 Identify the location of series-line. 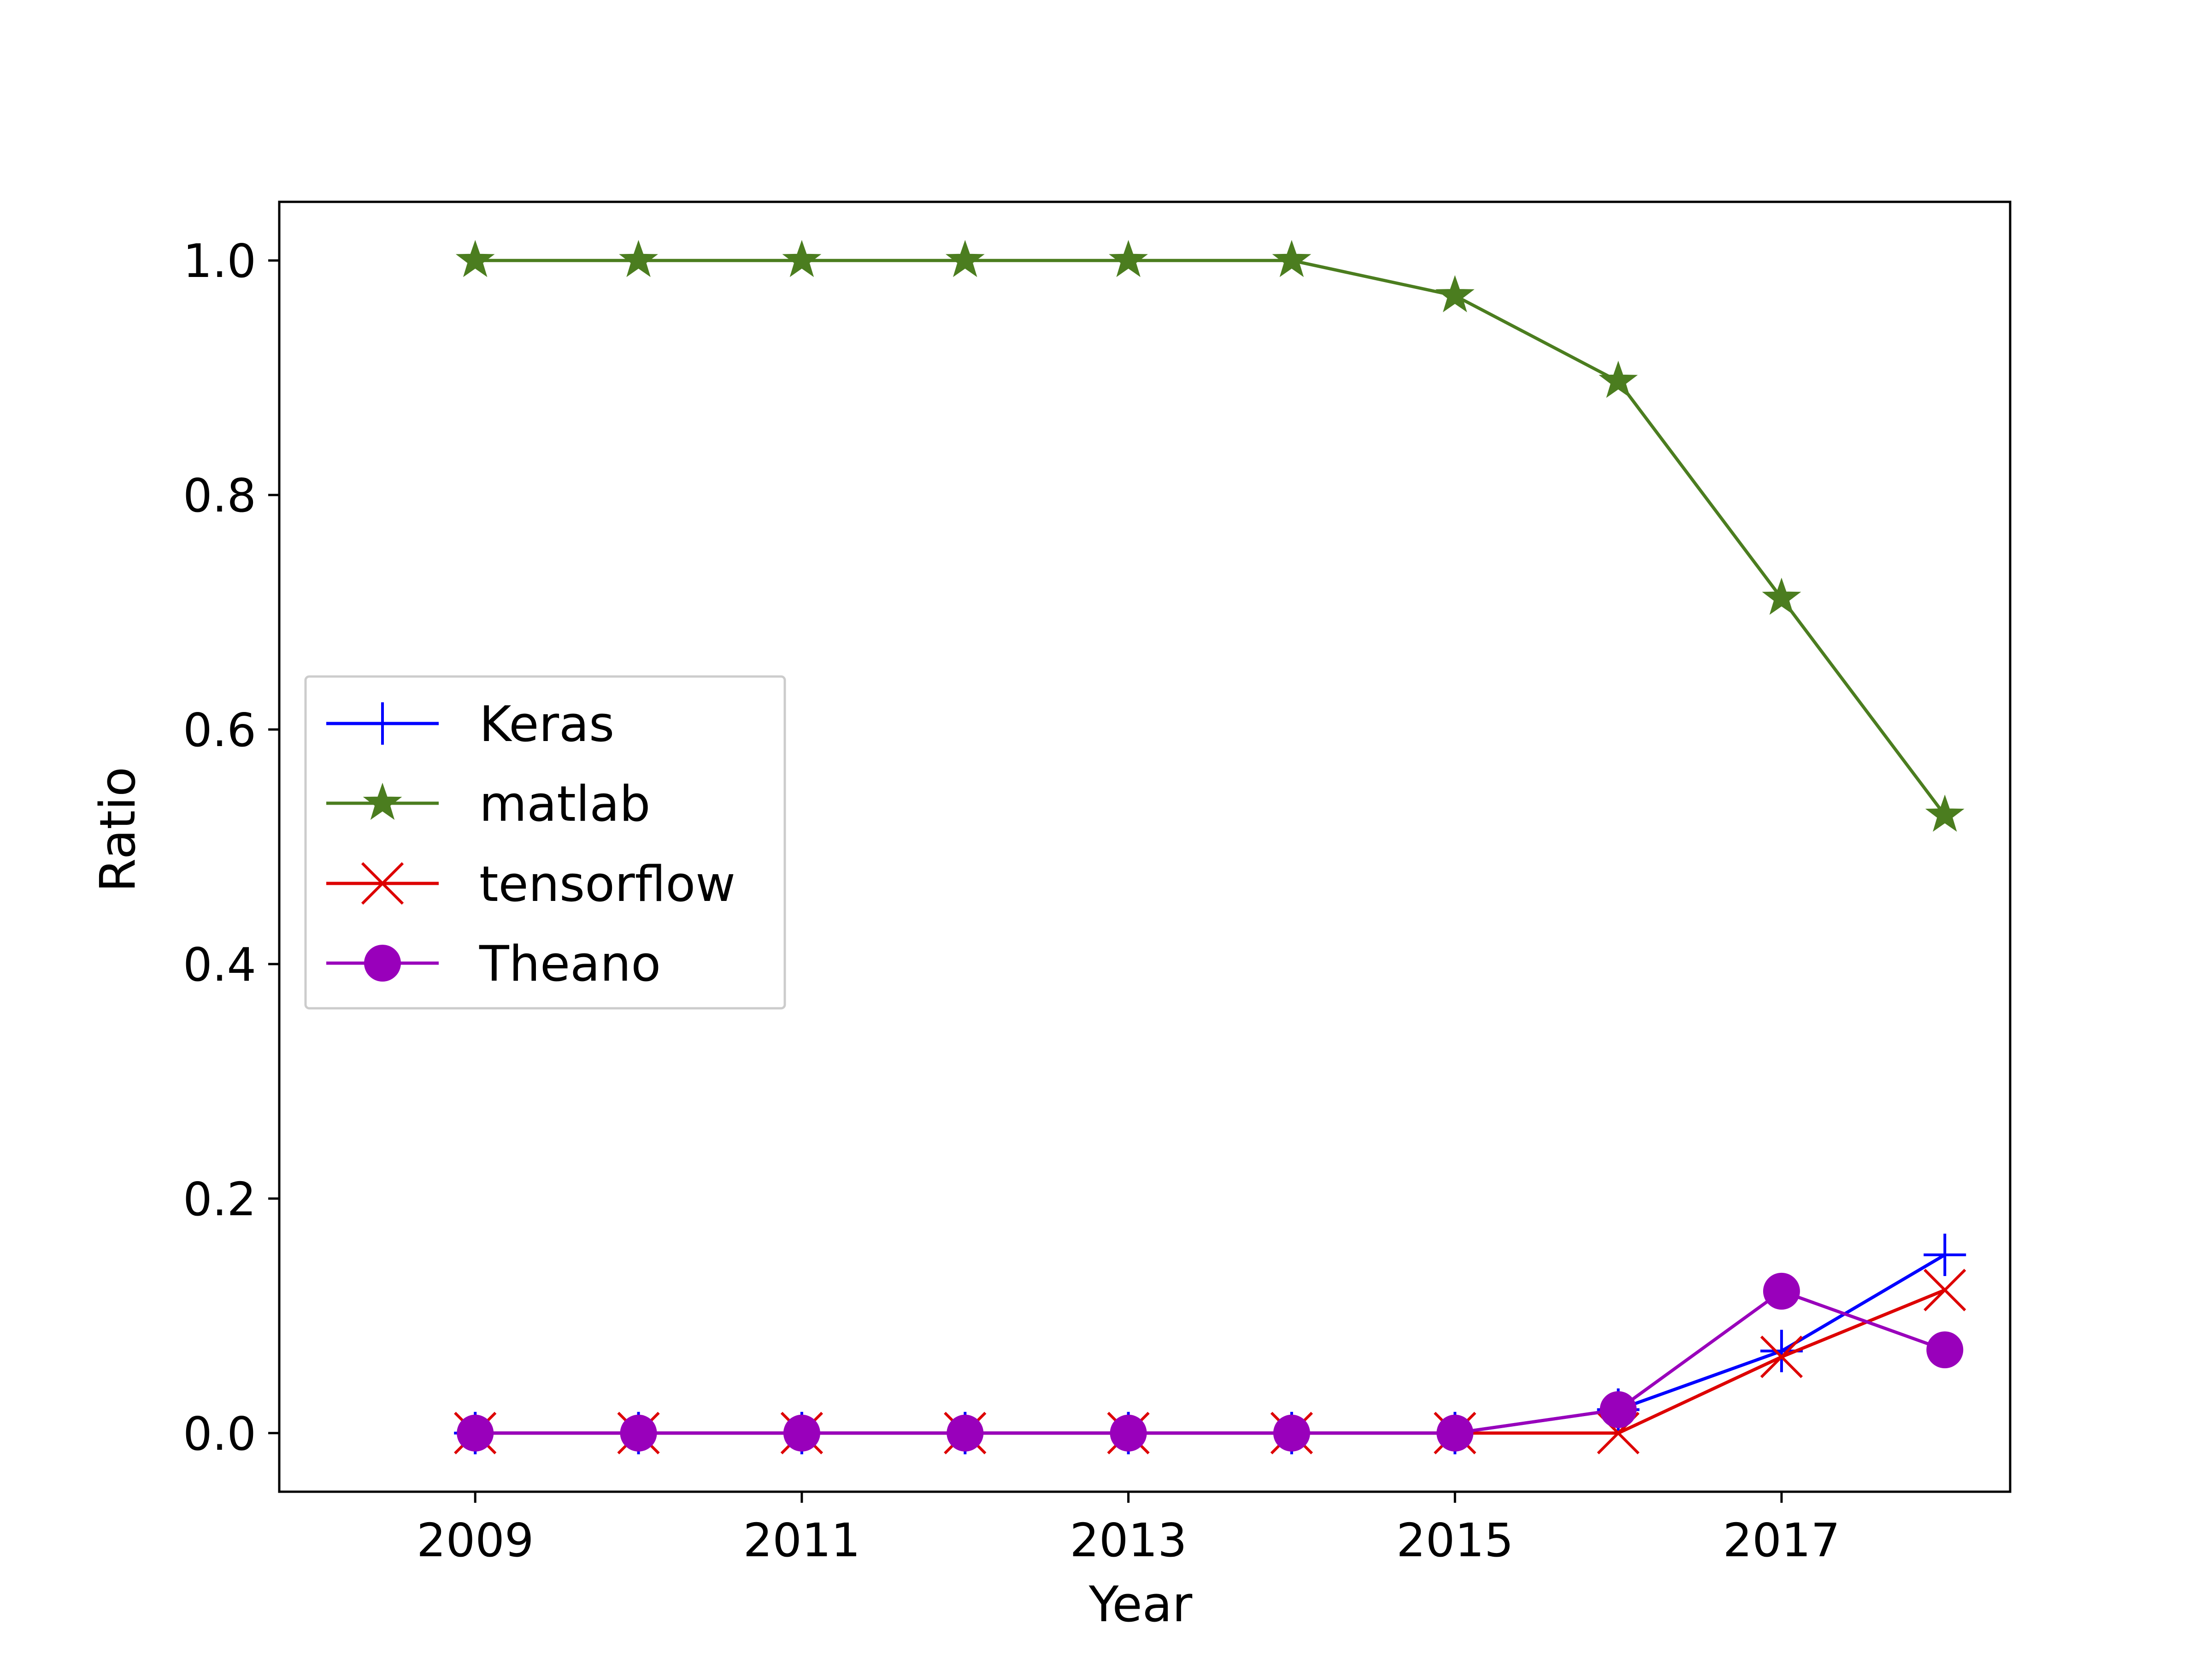
(1210, 1362).